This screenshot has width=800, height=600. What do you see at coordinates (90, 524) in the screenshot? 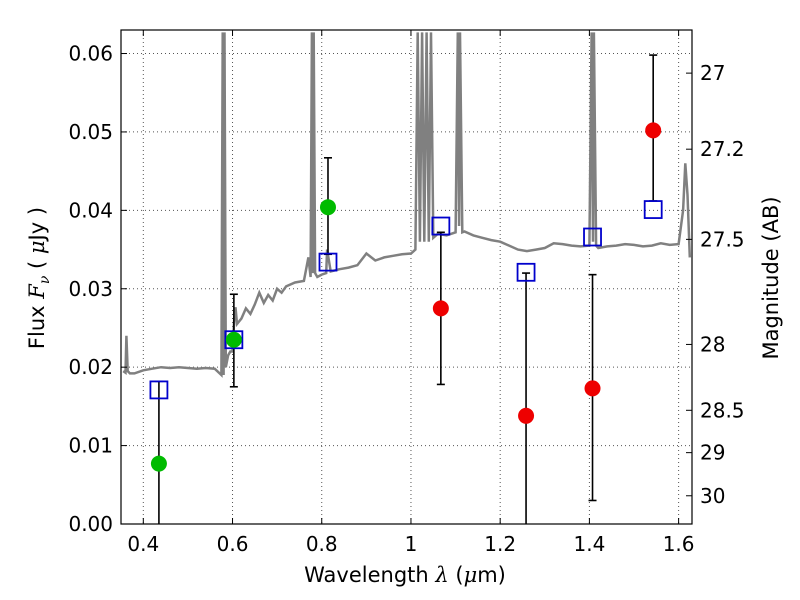
I see `y-tick-label: 0.00` at bounding box center [90, 524].